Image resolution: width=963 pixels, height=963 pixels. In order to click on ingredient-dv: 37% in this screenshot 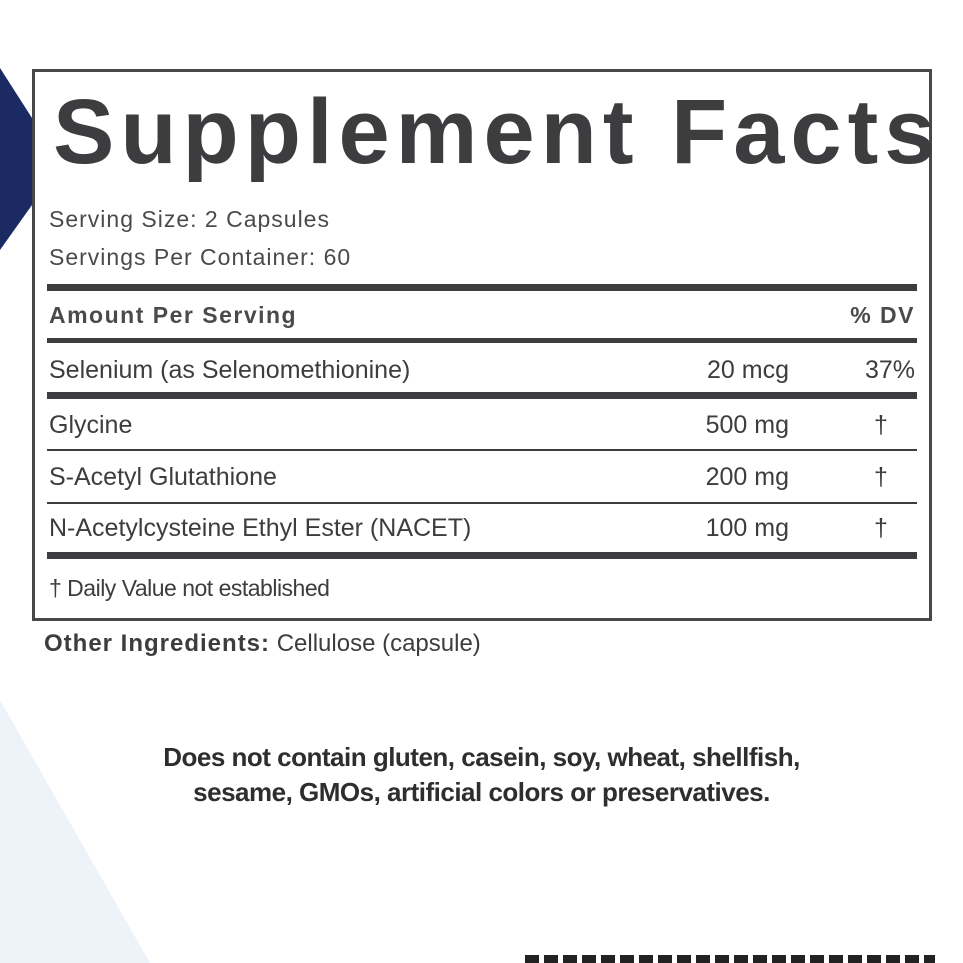, I will do `click(889, 370)`.